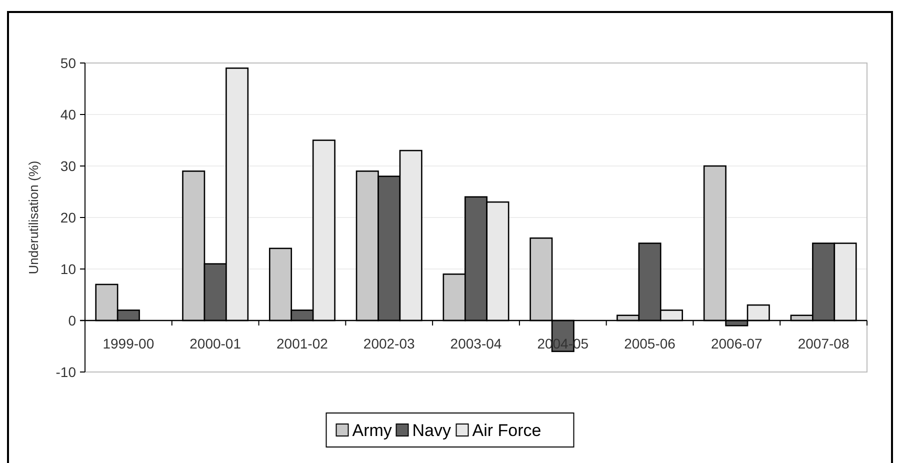  What do you see at coordinates (432, 430) in the screenshot?
I see `legend-label: Navy` at bounding box center [432, 430].